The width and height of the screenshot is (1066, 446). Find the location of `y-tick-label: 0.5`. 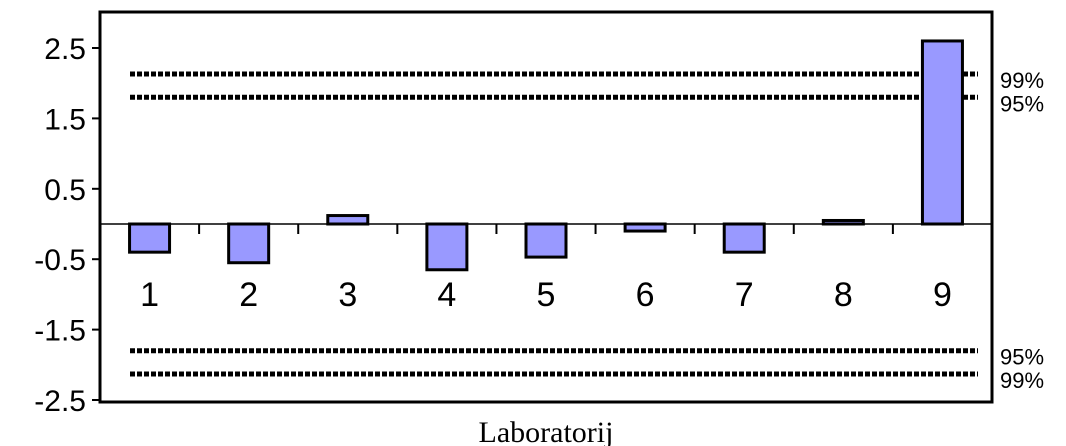

y-tick-label: 0.5 is located at coordinates (65, 190).